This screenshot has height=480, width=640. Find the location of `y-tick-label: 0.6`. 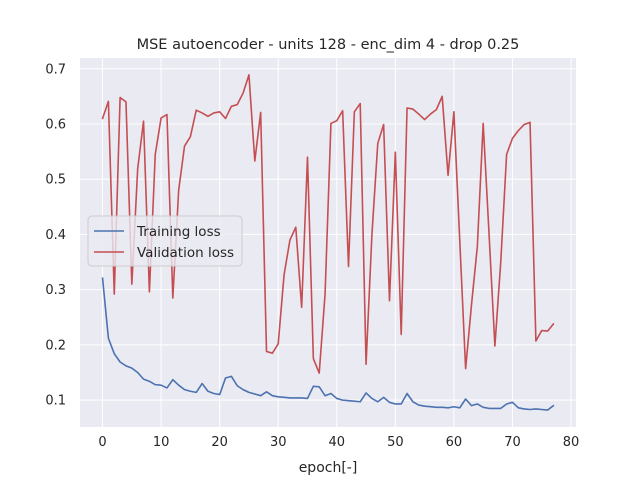

y-tick-label: 0.6 is located at coordinates (55, 124).